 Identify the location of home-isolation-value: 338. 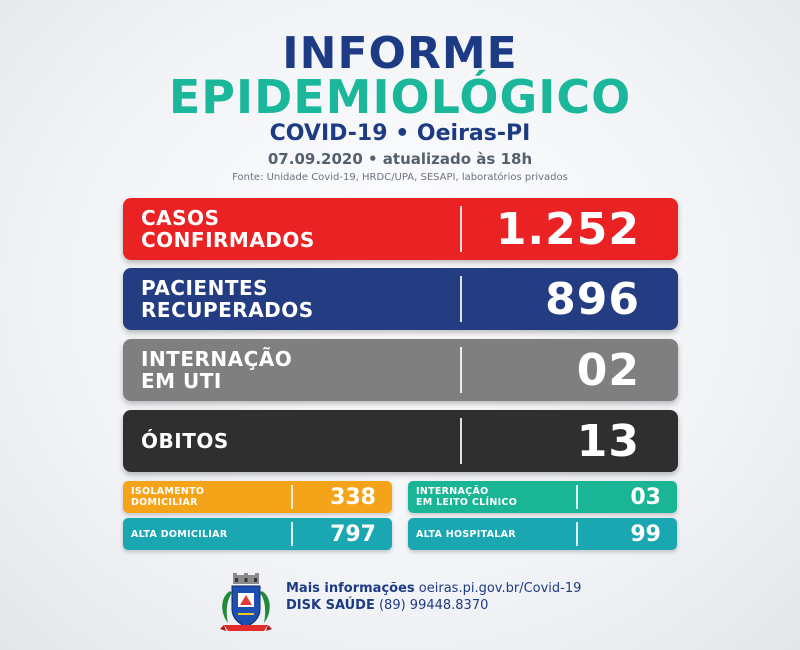
(353, 497).